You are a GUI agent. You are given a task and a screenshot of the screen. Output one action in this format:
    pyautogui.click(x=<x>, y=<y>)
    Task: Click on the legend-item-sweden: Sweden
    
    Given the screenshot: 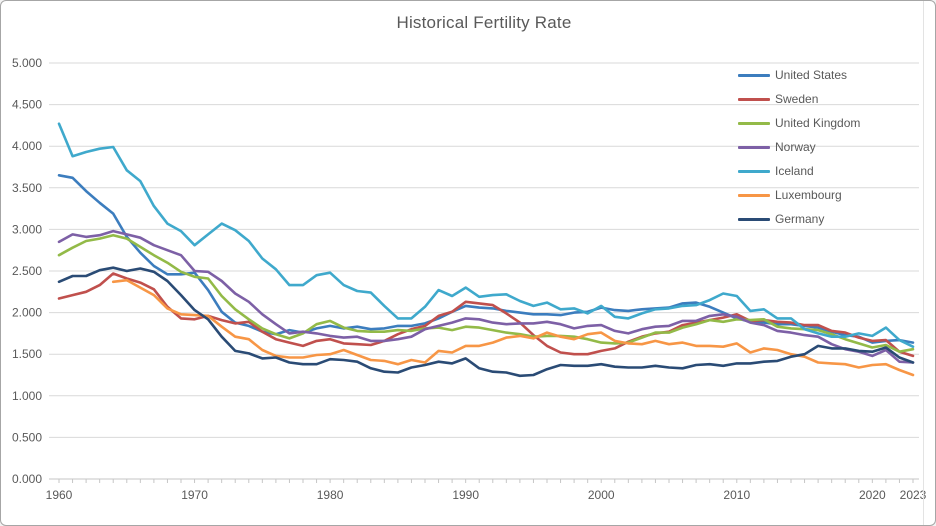 What is the action you would take?
    pyautogui.click(x=799, y=99)
    